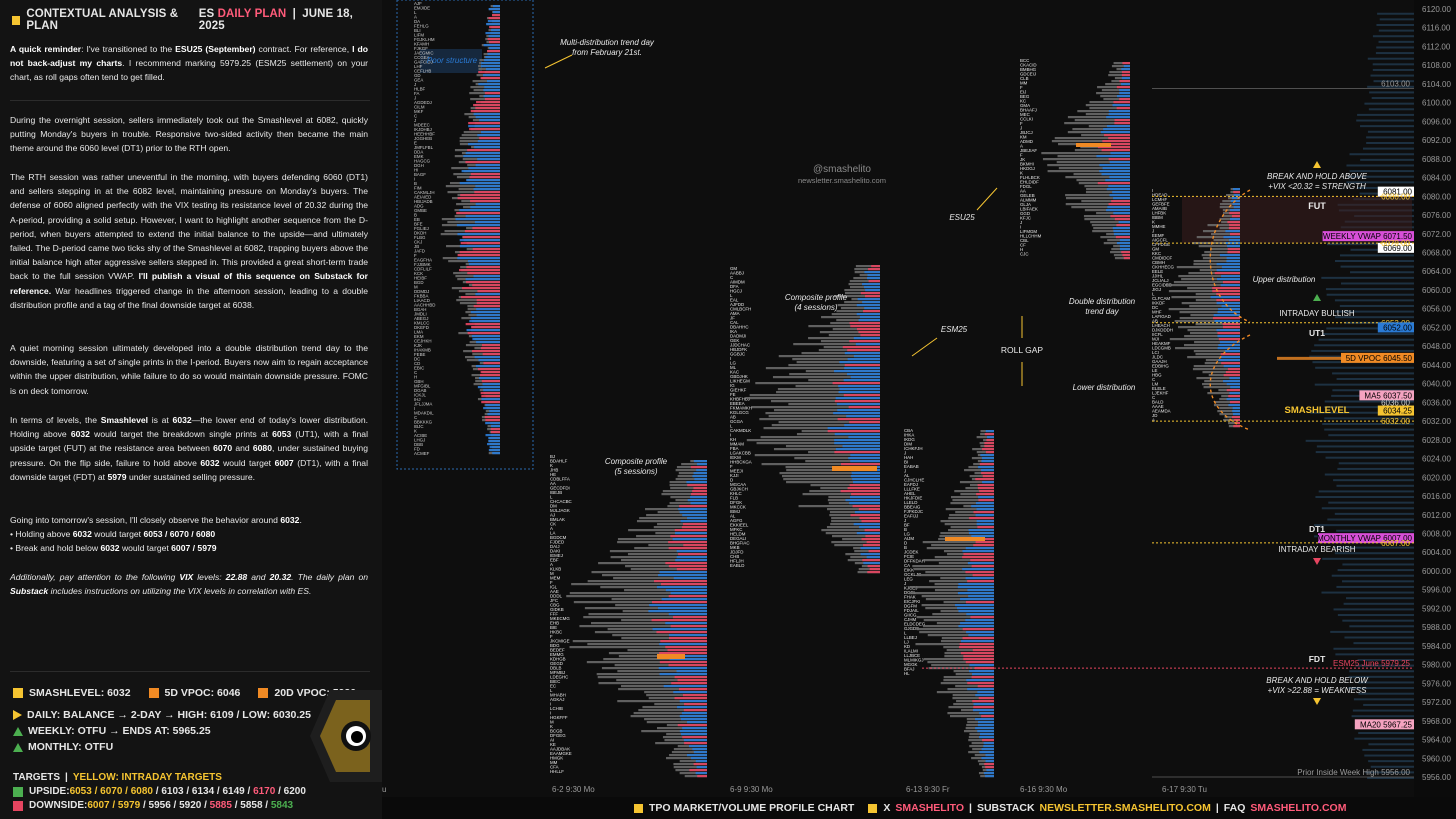 The image size is (1456, 819). Describe the element at coordinates (1025, 204) in the screenshot. I see `tpo-letters: GLJA` at that location.